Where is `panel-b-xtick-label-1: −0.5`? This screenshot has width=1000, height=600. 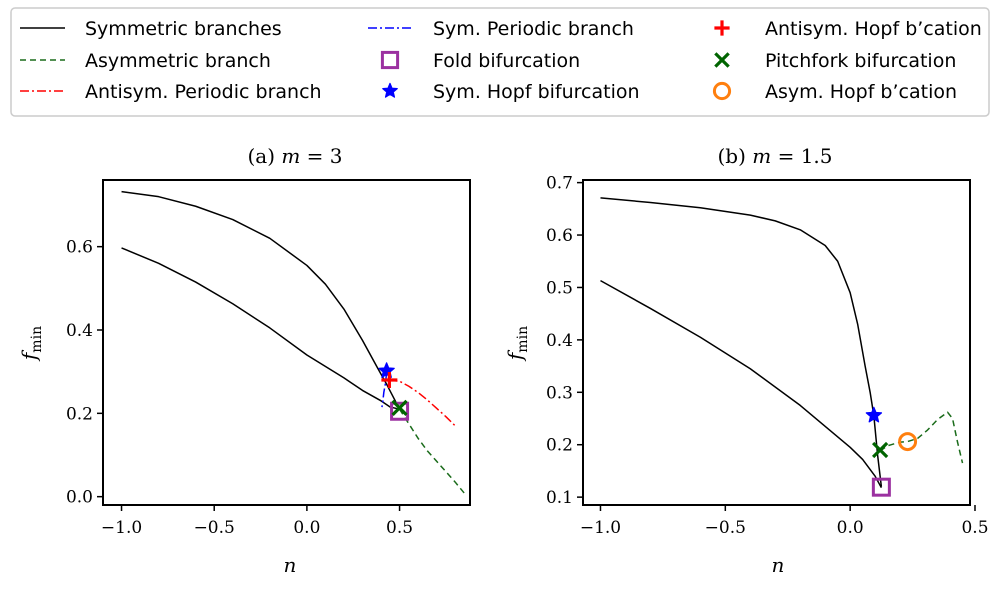 panel-b-xtick-label-1: −0.5 is located at coordinates (725, 528).